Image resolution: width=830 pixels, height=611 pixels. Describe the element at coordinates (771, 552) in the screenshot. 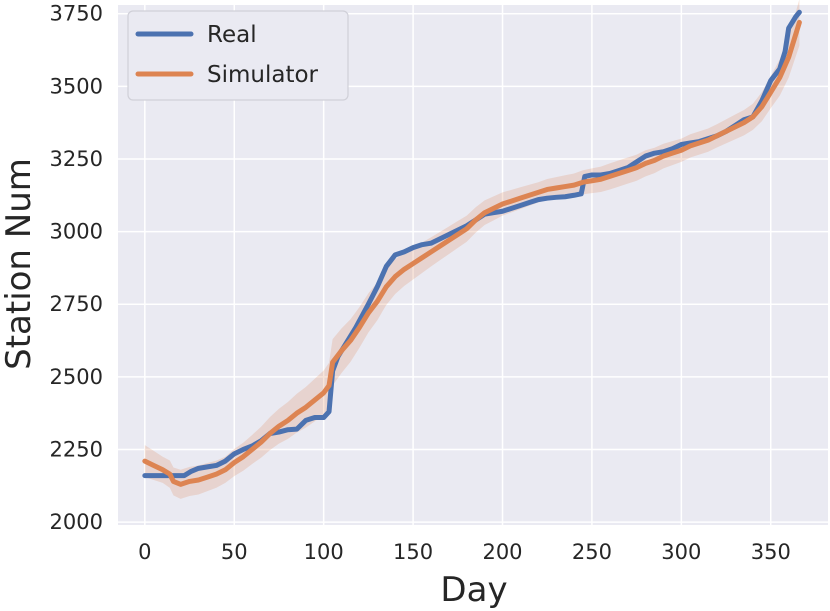

I see `x-tick-label: 350` at that location.